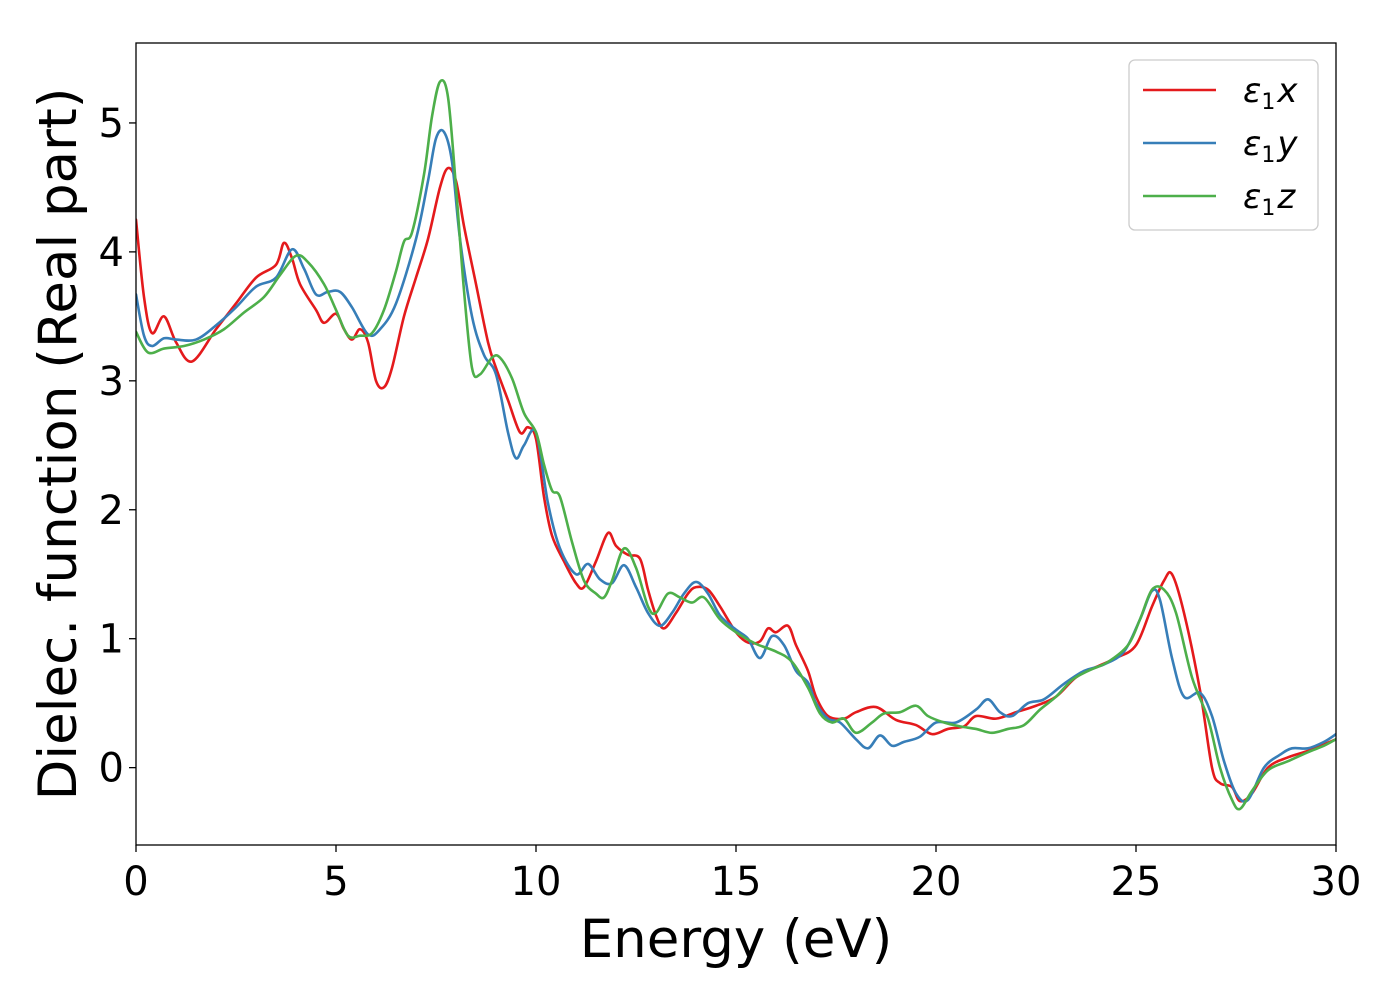 The width and height of the screenshot is (1400, 1000). I want to click on legend-frame, so click(1223, 145).